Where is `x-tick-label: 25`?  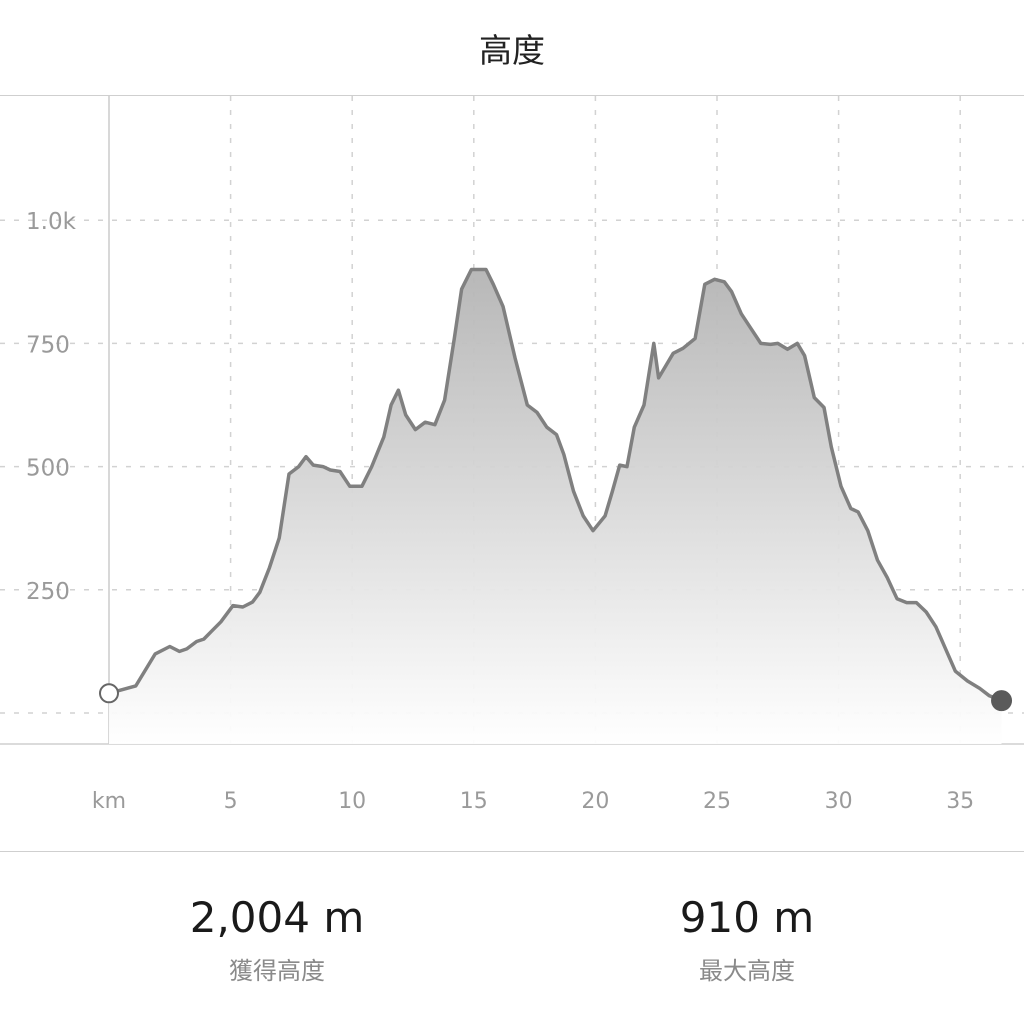
x-tick-label: 25 is located at coordinates (717, 801).